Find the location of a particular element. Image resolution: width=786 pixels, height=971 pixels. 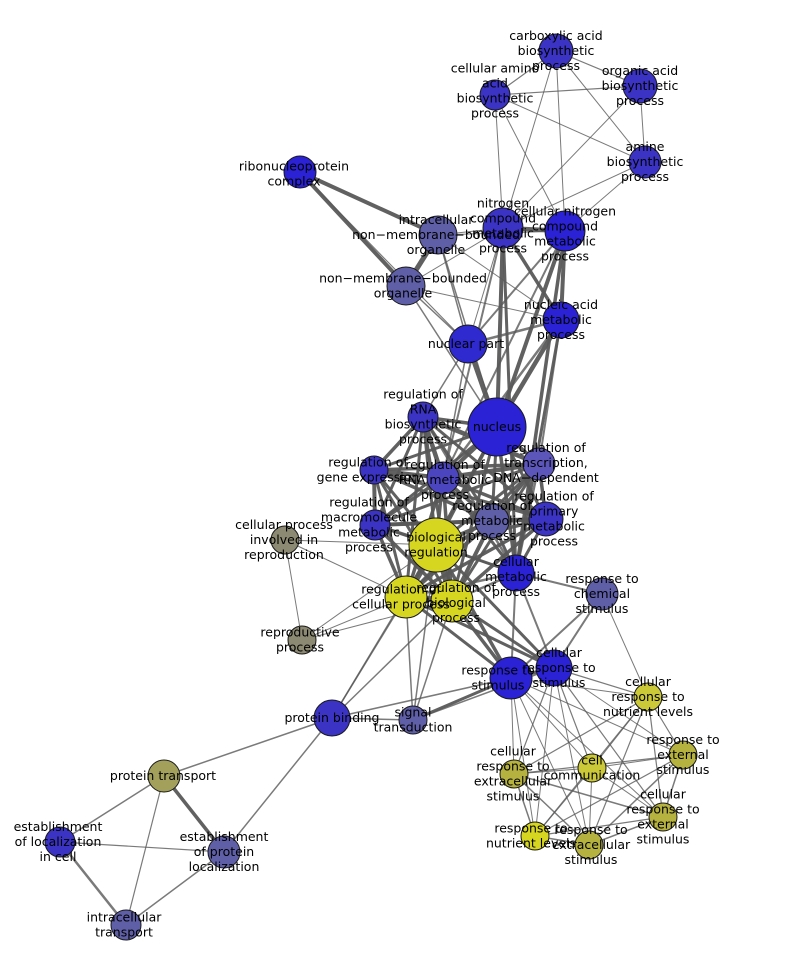

graph-node-carboxylic-acid-biosynthetic-process is located at coordinates (556, 51).